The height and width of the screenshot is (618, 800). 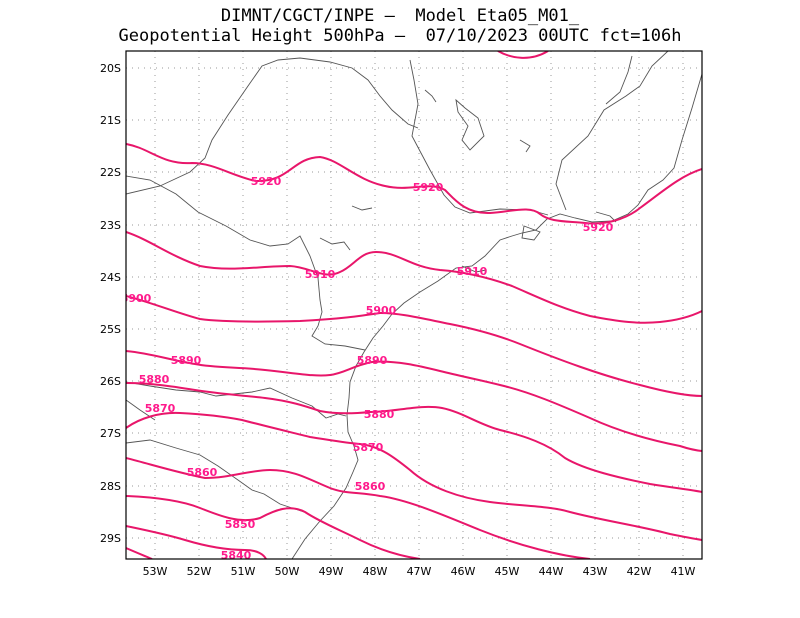 What do you see at coordinates (110, 433) in the screenshot?
I see `lat-label: 27S` at bounding box center [110, 433].